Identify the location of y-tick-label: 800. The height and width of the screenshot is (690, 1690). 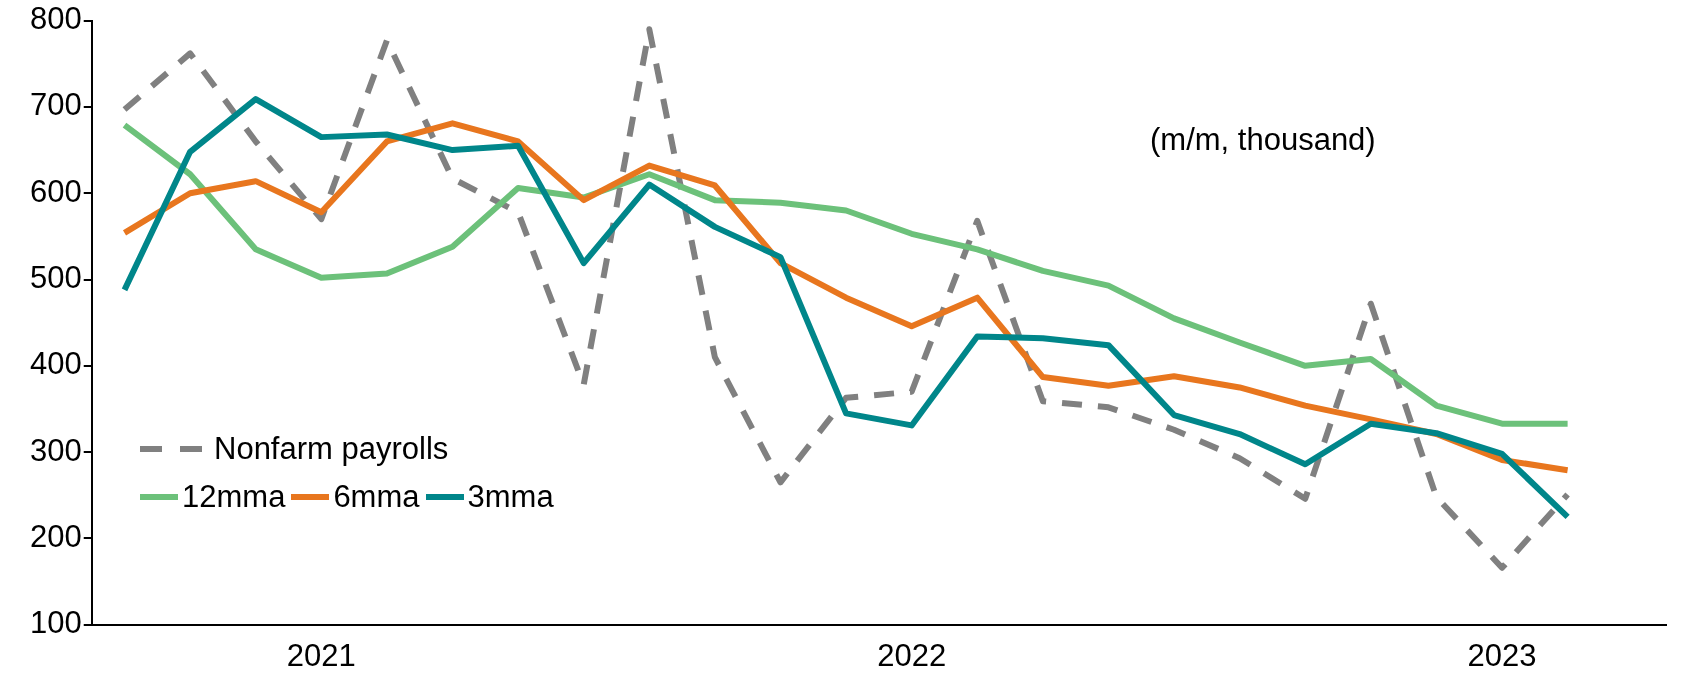
(55, 19).